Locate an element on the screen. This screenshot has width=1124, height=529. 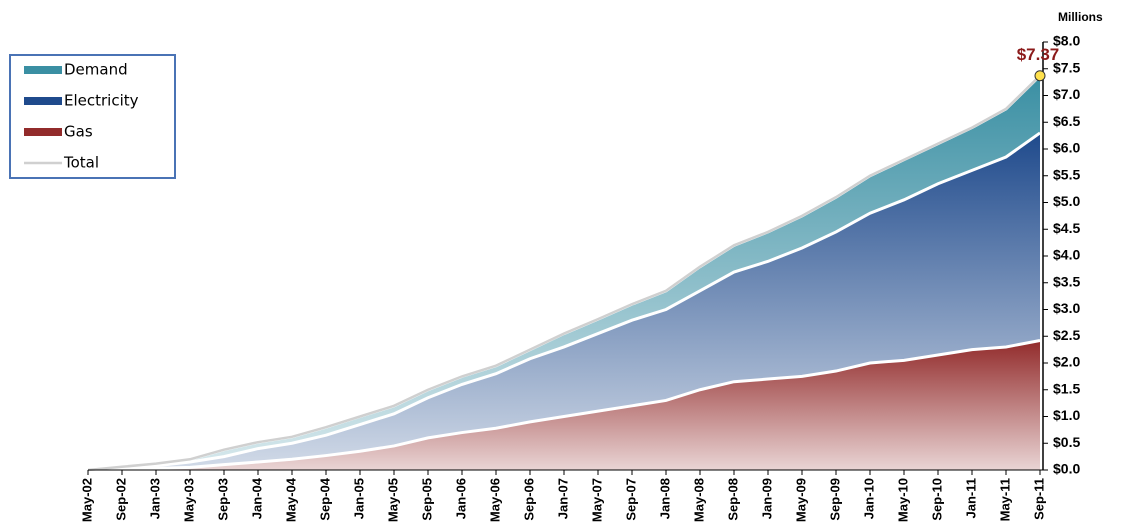
y-tick-label: $5.5 is located at coordinates (1066, 174).